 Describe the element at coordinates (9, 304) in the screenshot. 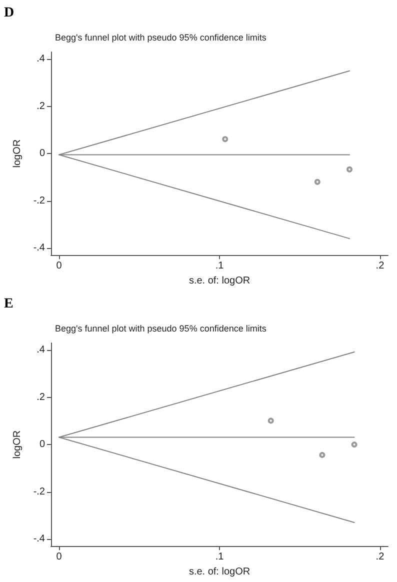

I see `text: E` at that location.